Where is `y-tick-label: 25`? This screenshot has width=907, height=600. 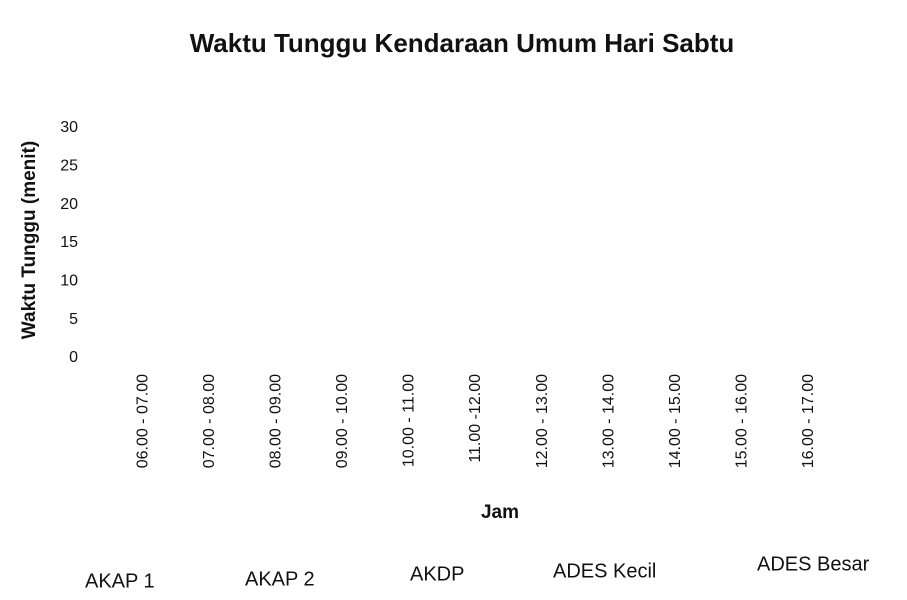
y-tick-label: 25 is located at coordinates (69, 166).